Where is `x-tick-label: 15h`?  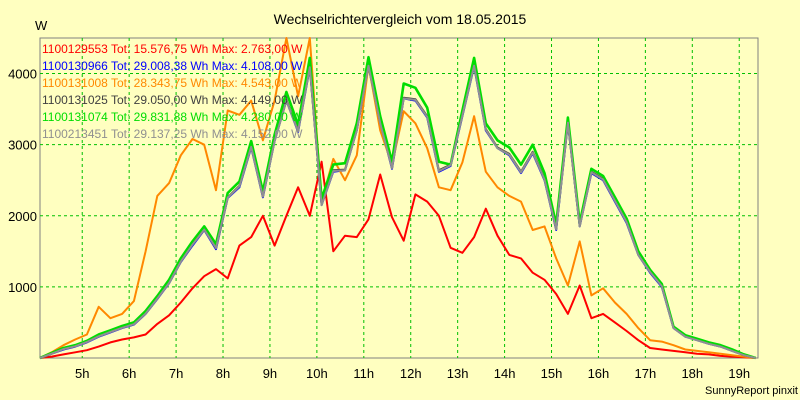 x-tick-label: 15h is located at coordinates (552, 373).